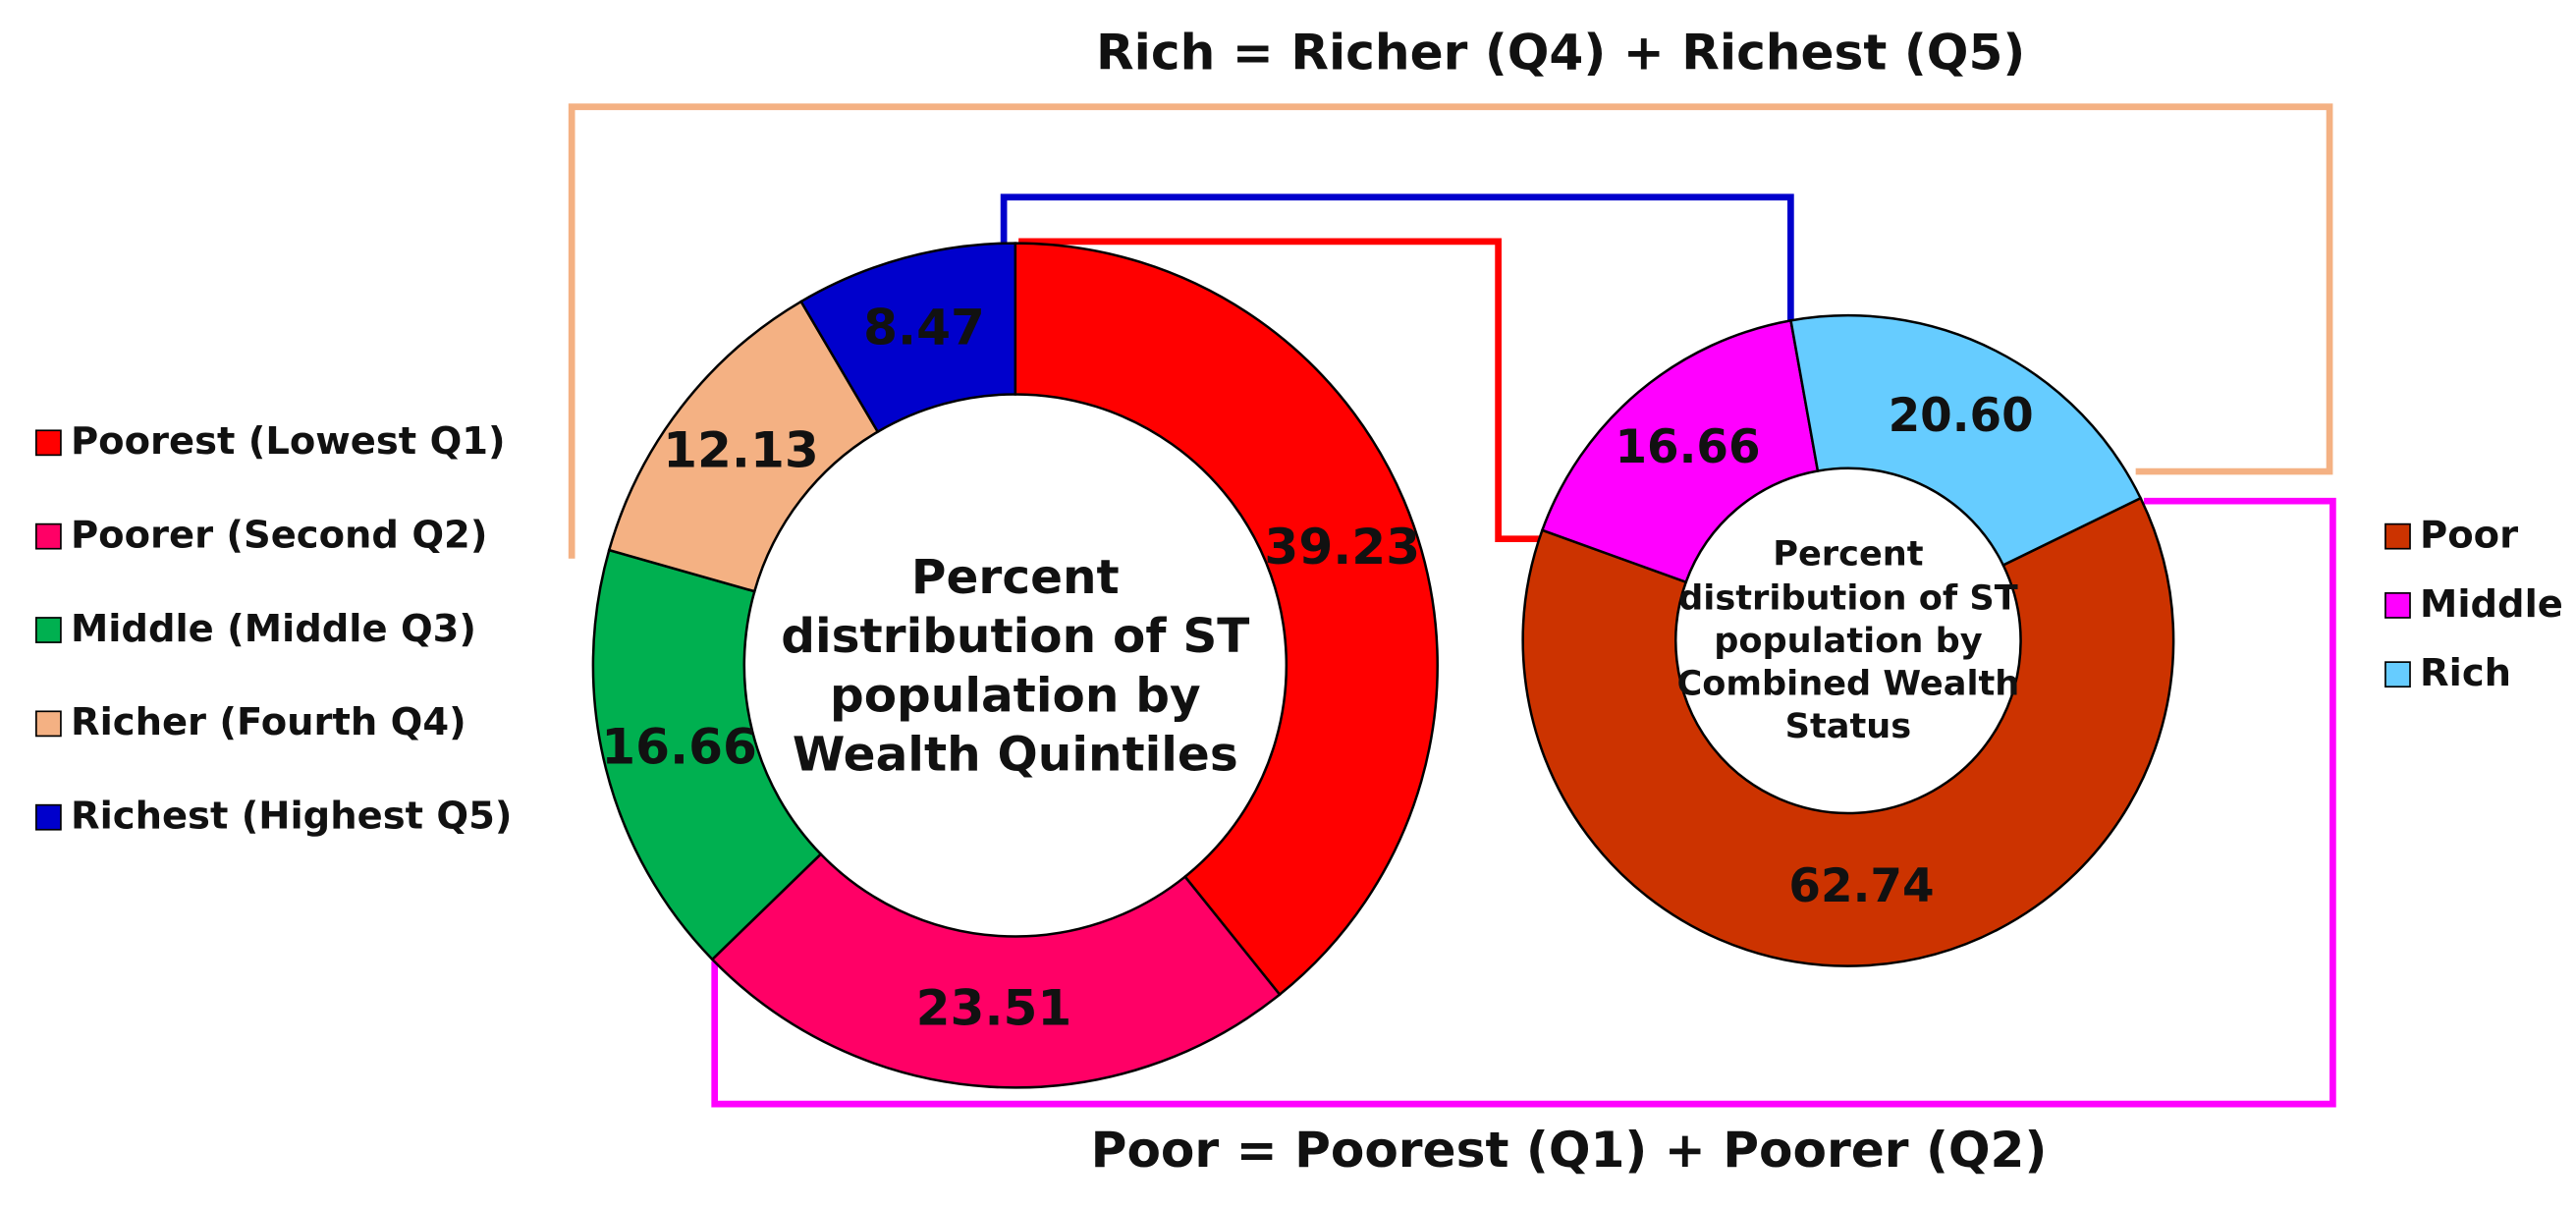 Image resolution: width=2576 pixels, height=1208 pixels. Describe the element at coordinates (1861, 886) in the screenshot. I see `data-label: 62.74` at that location.